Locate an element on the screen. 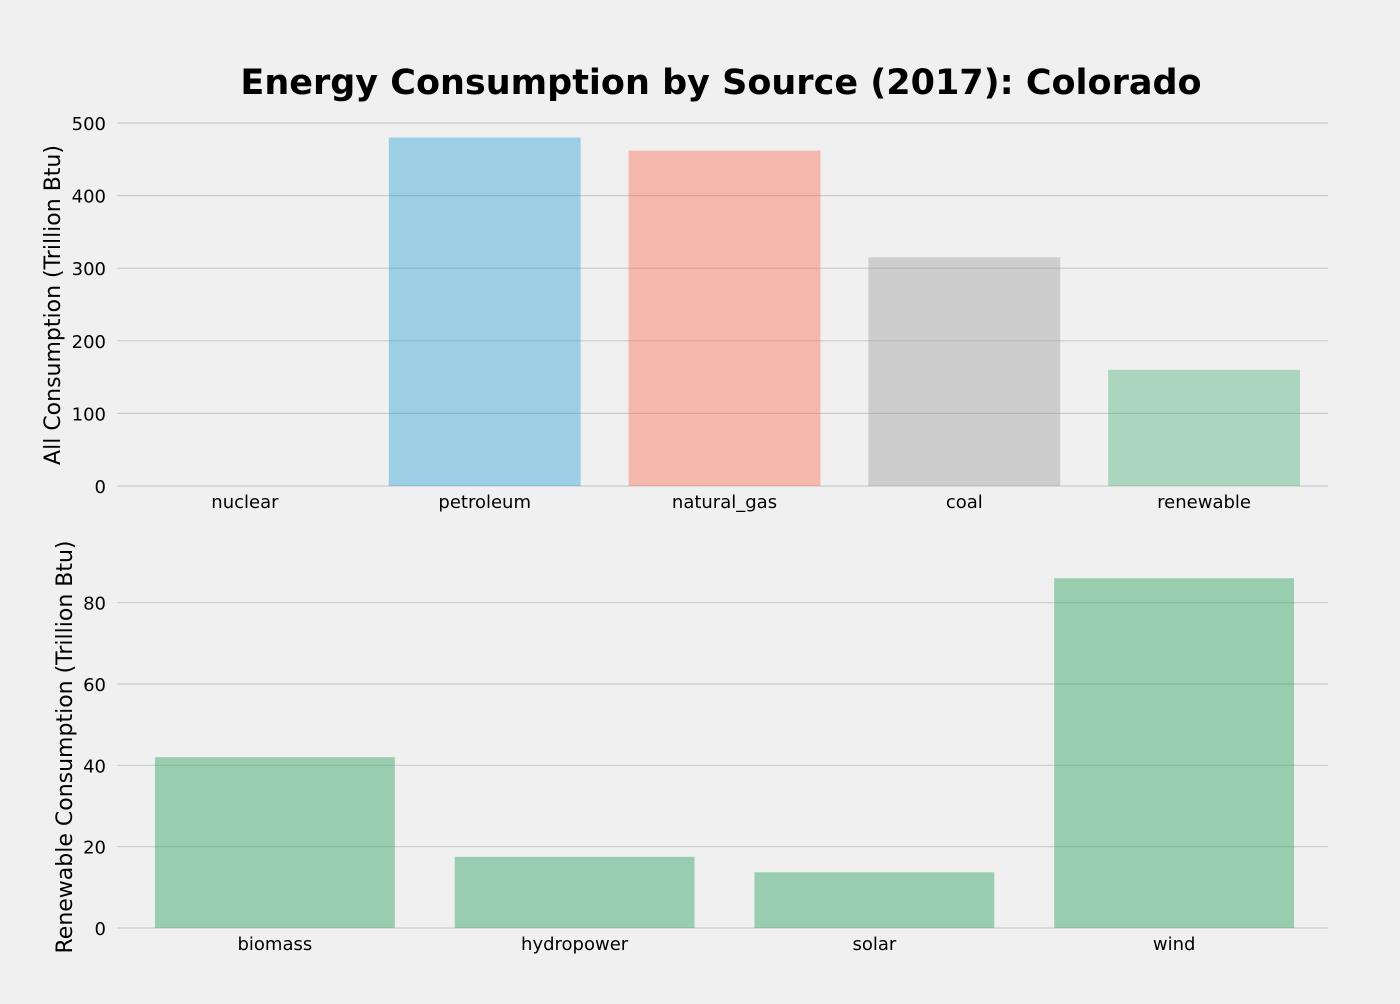  bottom-y-axis-label: Renewable Consumption (Trillion Btu) is located at coordinates (65, 746).